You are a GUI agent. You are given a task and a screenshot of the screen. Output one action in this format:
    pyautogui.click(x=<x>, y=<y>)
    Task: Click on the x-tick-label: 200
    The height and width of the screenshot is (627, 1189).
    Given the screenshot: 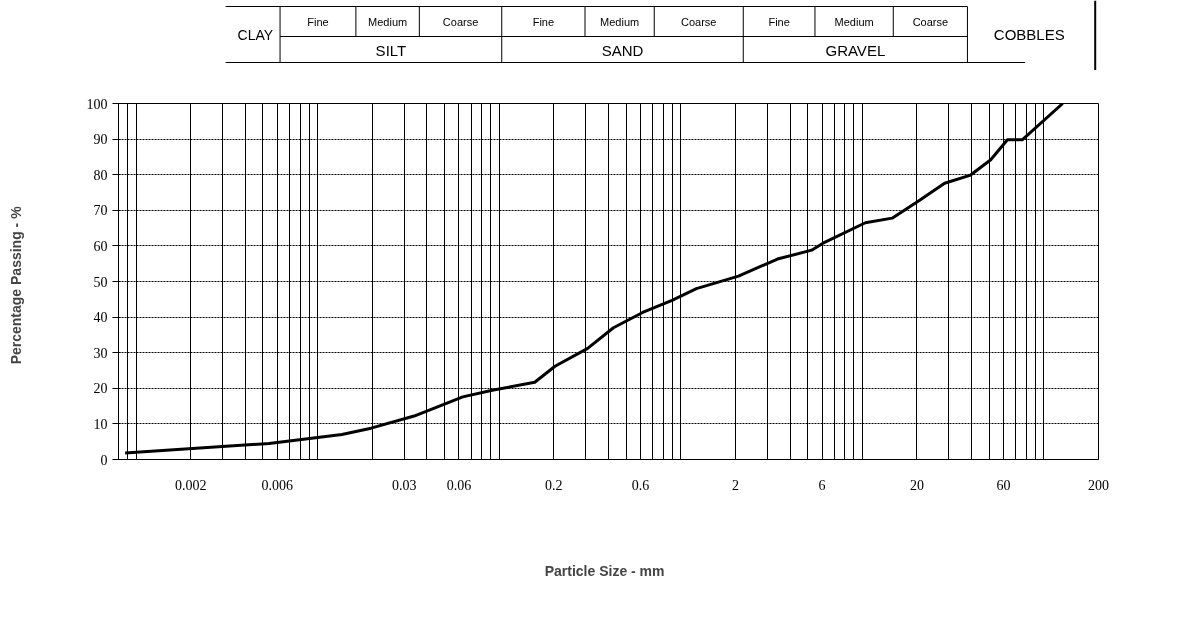 What is the action you would take?
    pyautogui.click(x=1098, y=485)
    